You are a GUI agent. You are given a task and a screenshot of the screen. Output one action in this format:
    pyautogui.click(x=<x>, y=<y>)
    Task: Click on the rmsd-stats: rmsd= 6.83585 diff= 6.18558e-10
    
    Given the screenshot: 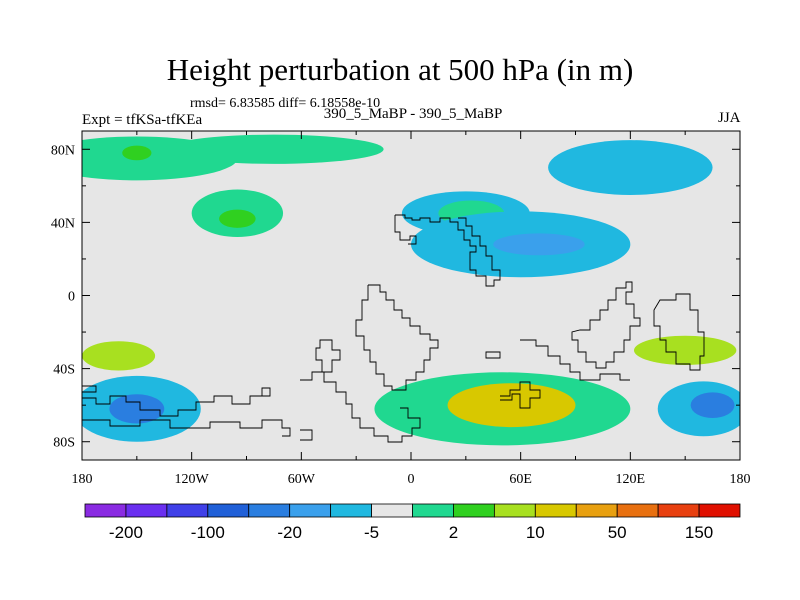 What is the action you would take?
    pyautogui.click(x=285, y=103)
    